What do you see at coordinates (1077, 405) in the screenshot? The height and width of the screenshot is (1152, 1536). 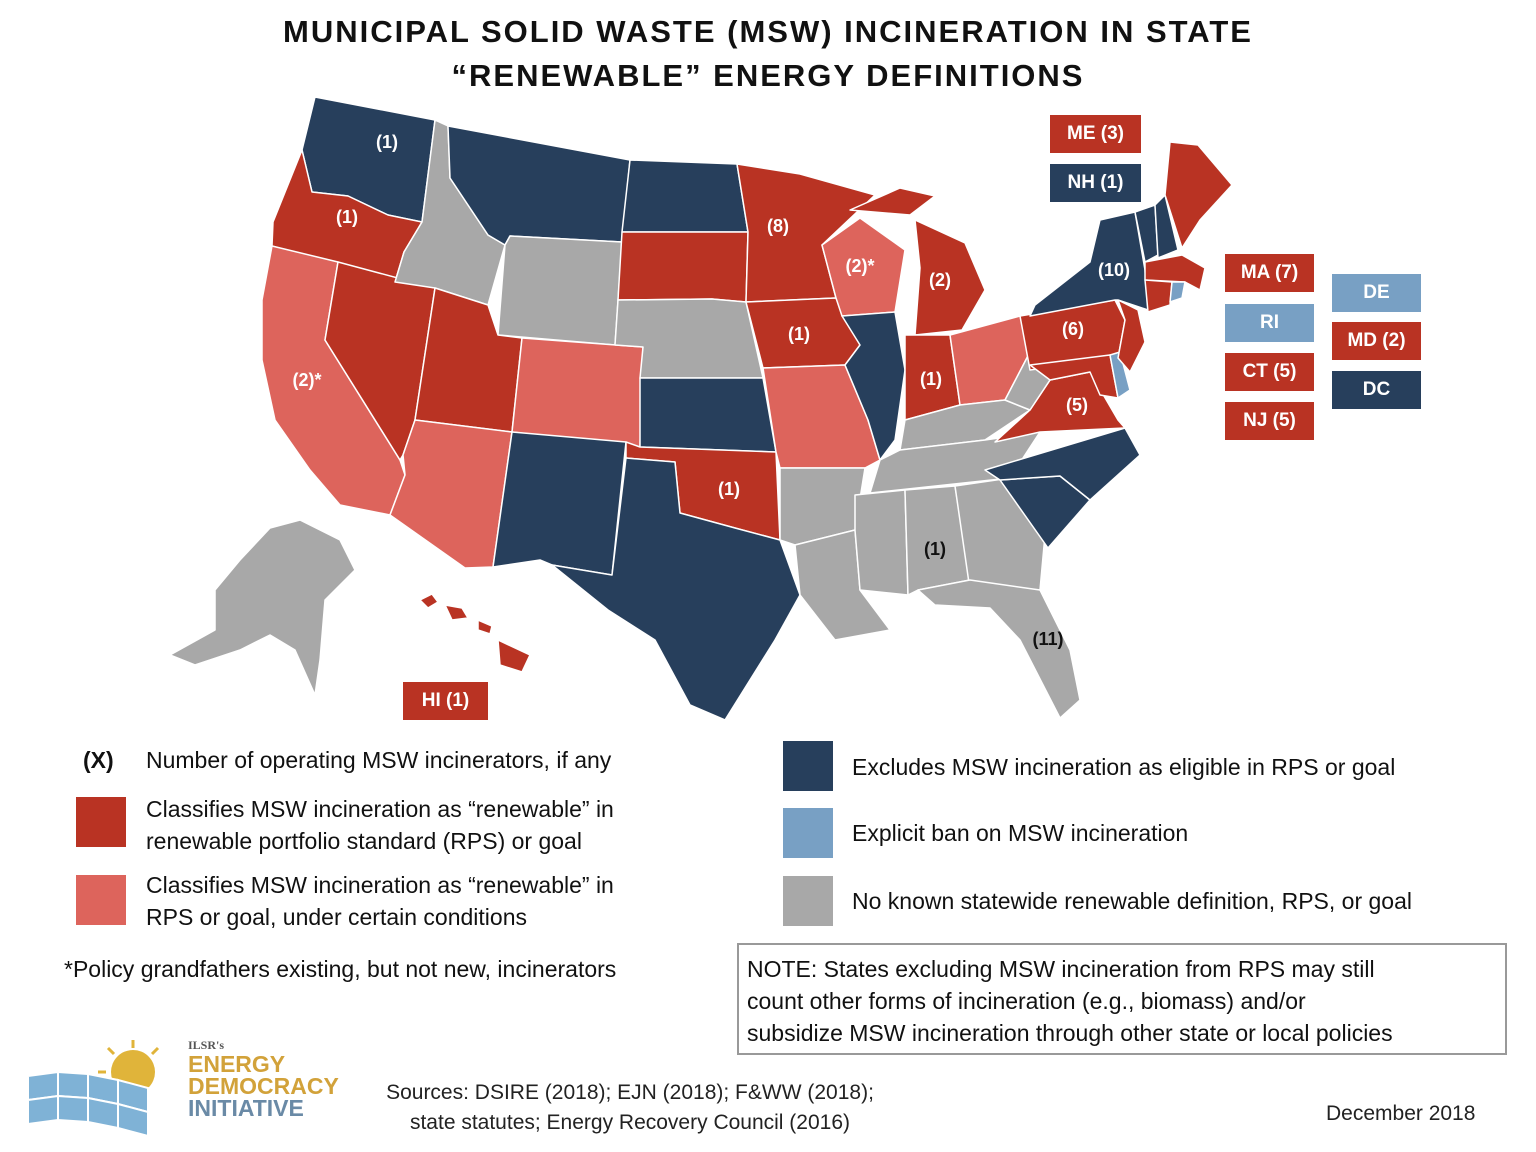 I see `count-label-va: (5)` at bounding box center [1077, 405].